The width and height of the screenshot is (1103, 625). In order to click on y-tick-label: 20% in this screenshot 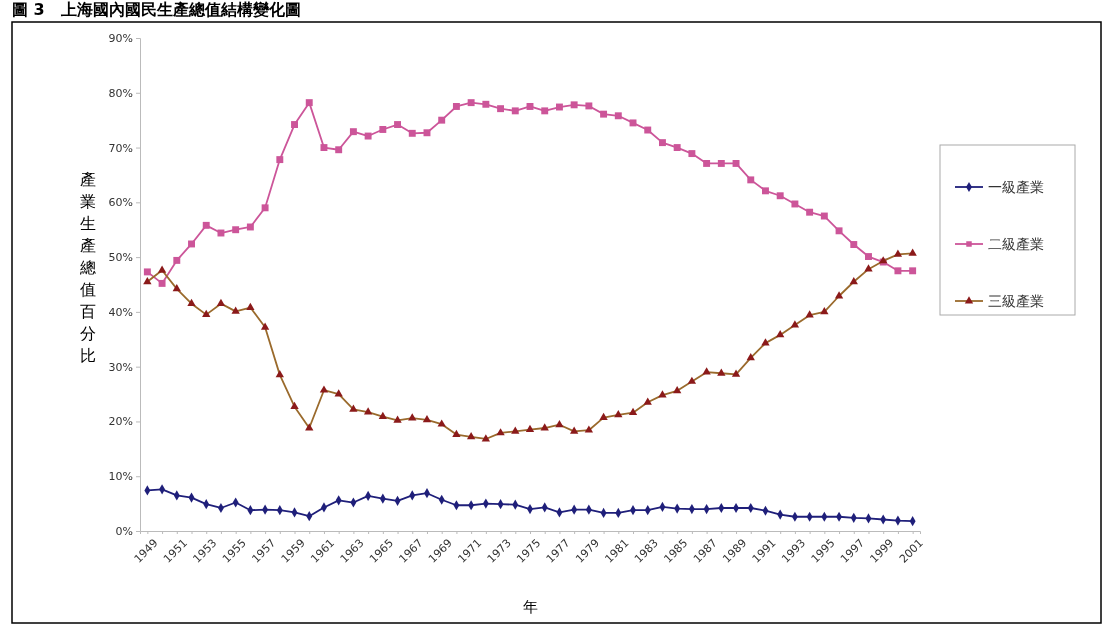, I will do `click(120, 422)`.